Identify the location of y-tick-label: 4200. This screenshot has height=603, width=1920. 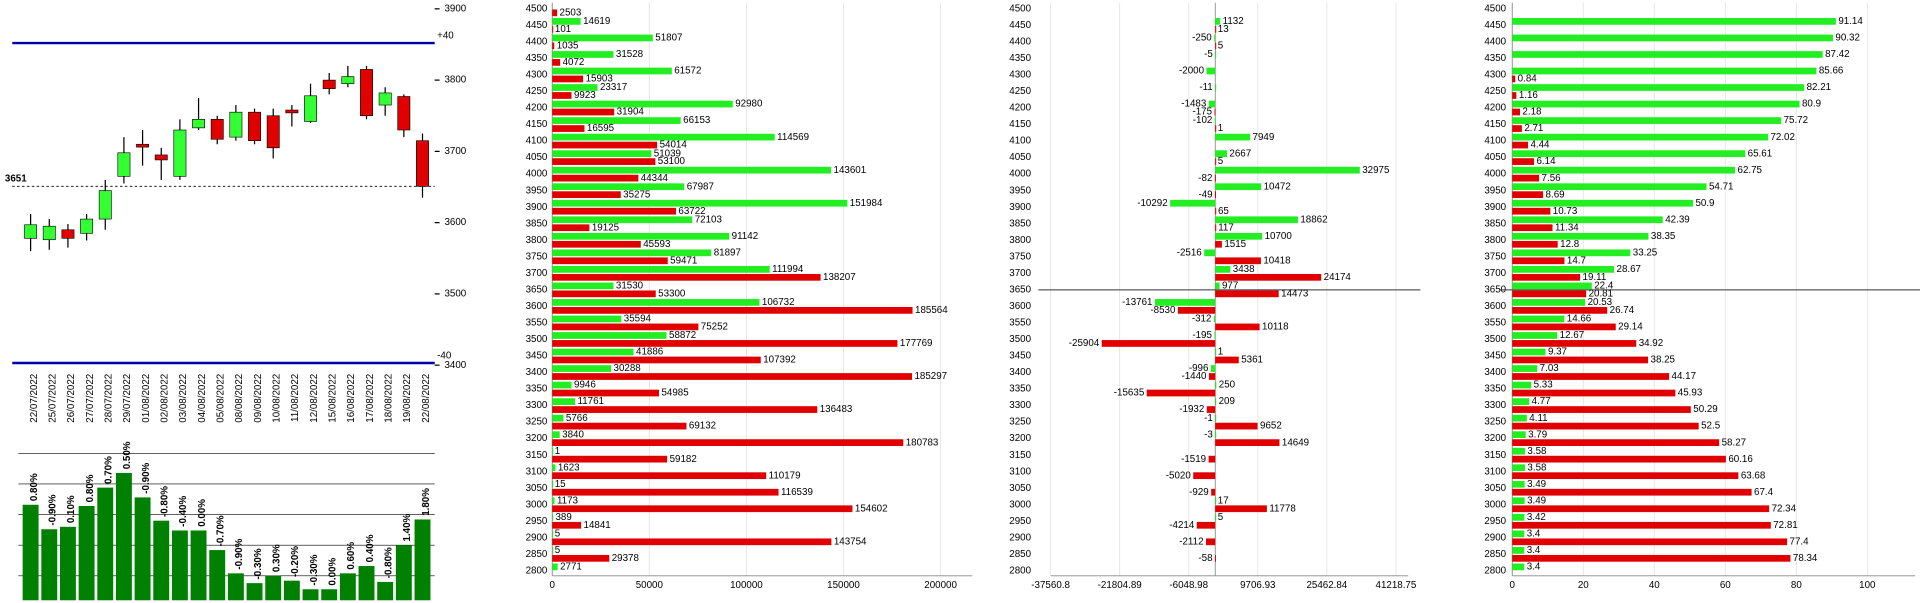
(1020, 108).